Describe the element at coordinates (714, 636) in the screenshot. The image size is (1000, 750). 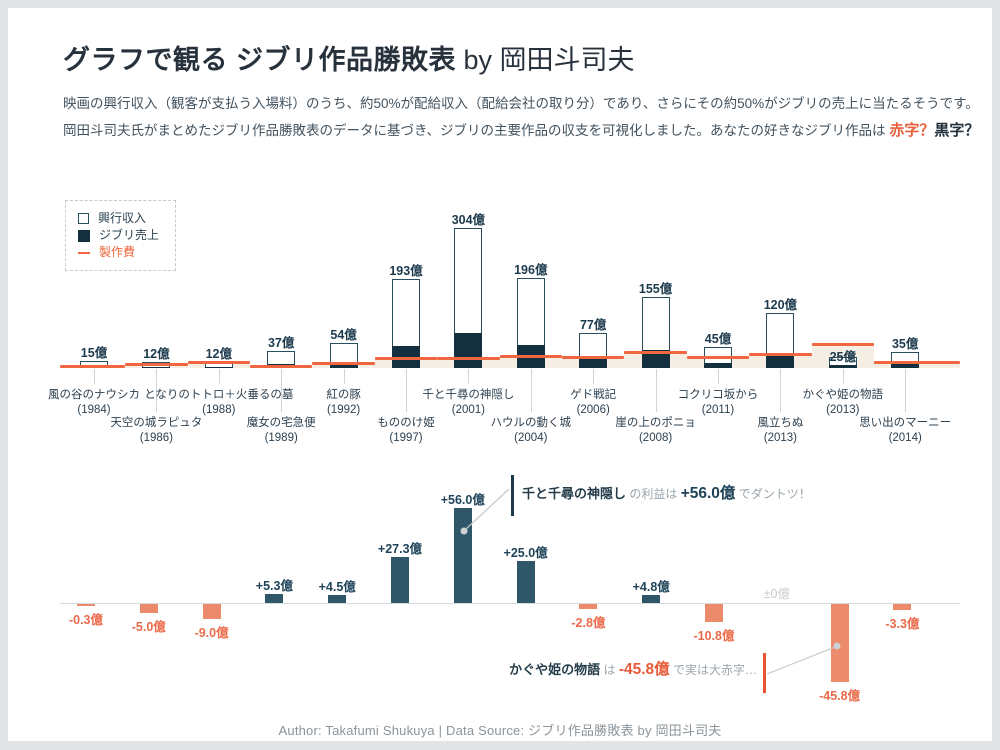
I see `loss-value-label: -10.8億` at that location.